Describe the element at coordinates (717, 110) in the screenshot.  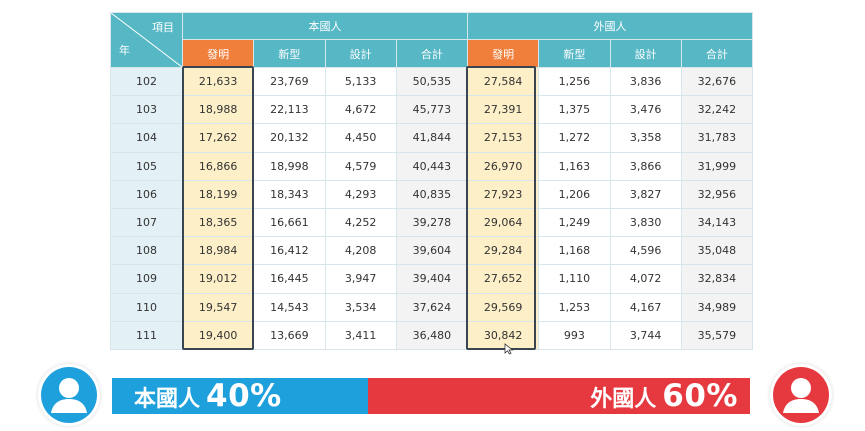
I see `table-cell: 32,242` at that location.